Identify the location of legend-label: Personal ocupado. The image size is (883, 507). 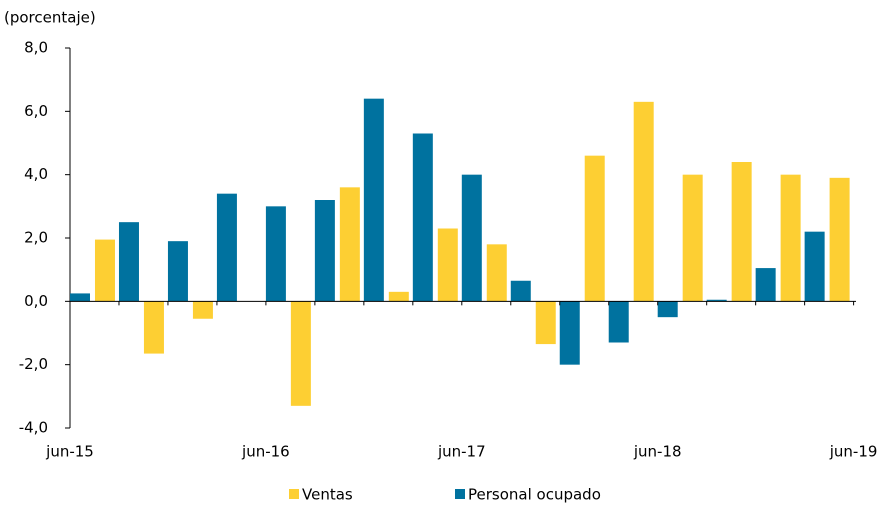
(534, 495).